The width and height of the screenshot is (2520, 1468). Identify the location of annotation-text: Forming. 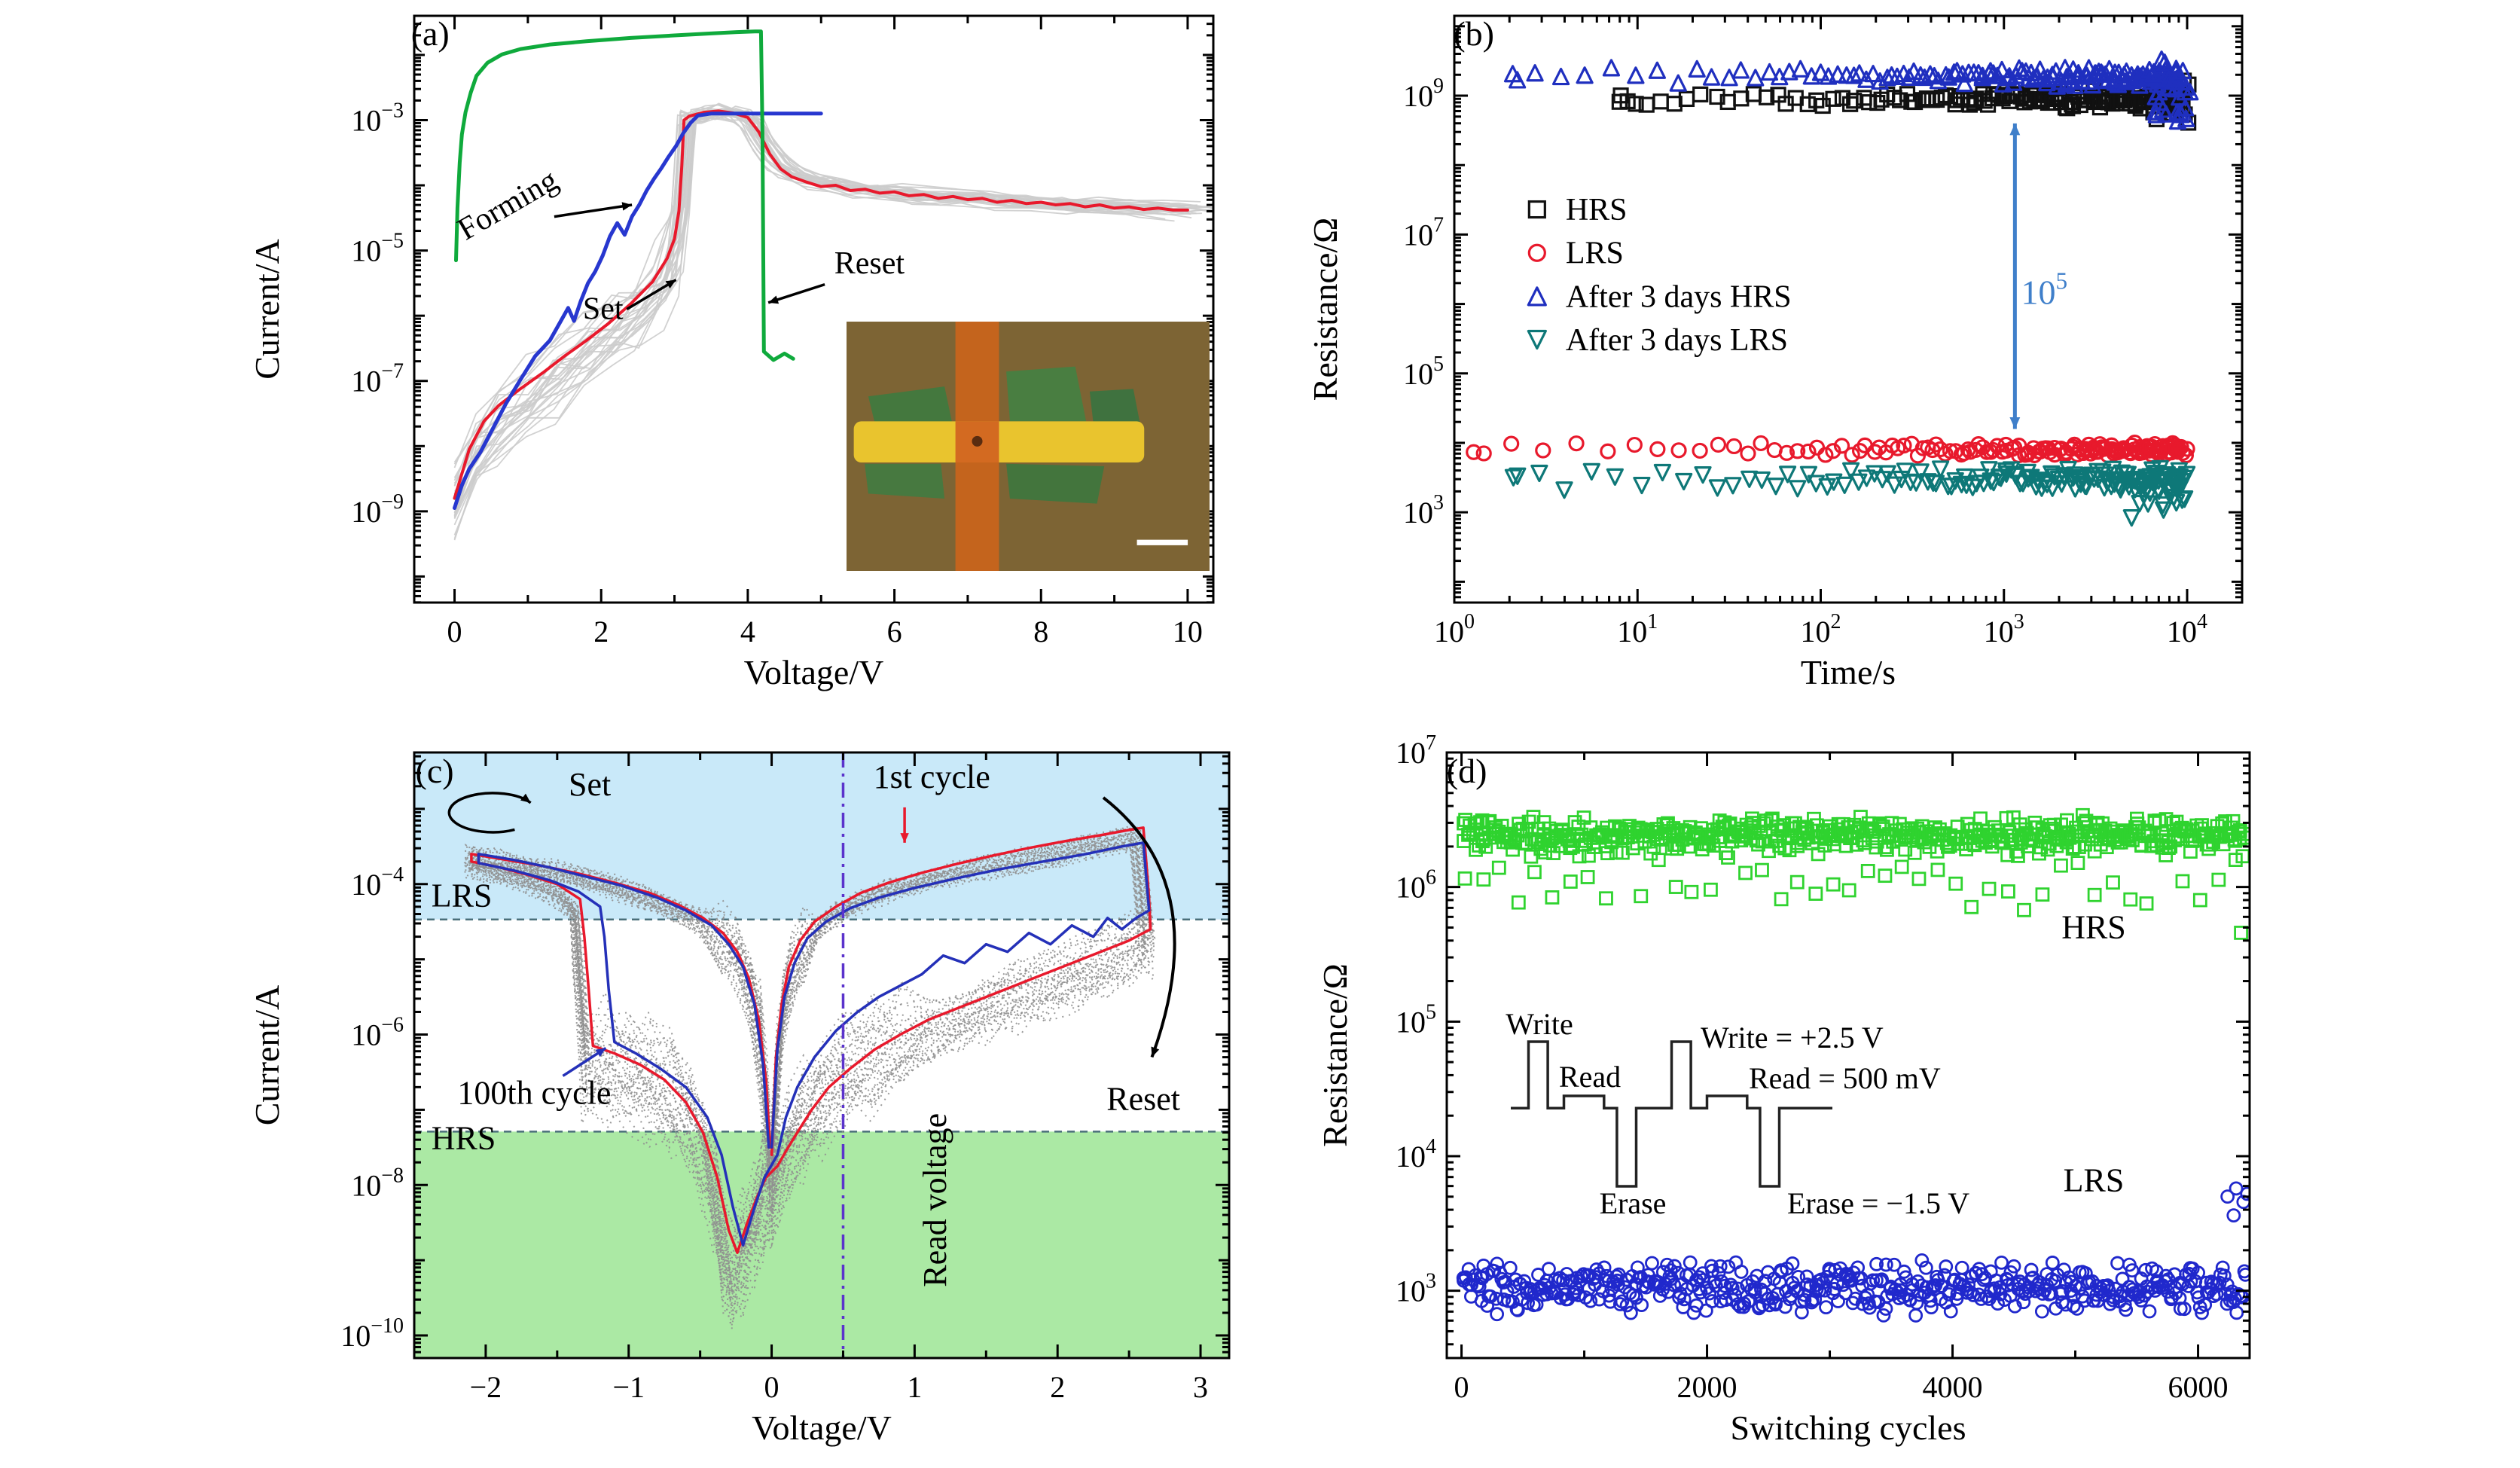
(507, 205).